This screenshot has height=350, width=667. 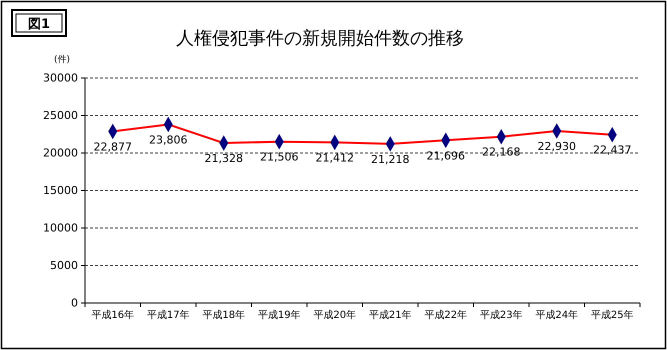 I want to click on x-tick-label: 平成22年, so click(x=446, y=315).